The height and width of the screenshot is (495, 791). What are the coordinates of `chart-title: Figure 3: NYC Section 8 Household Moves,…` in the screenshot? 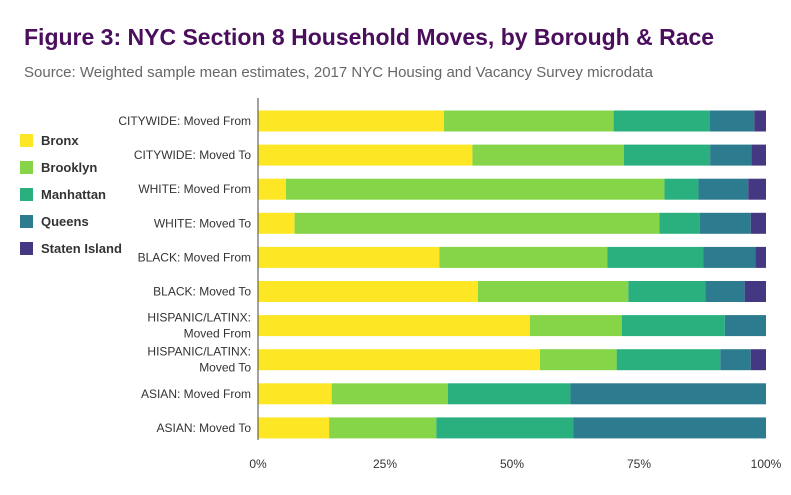 It's located at (369, 37).